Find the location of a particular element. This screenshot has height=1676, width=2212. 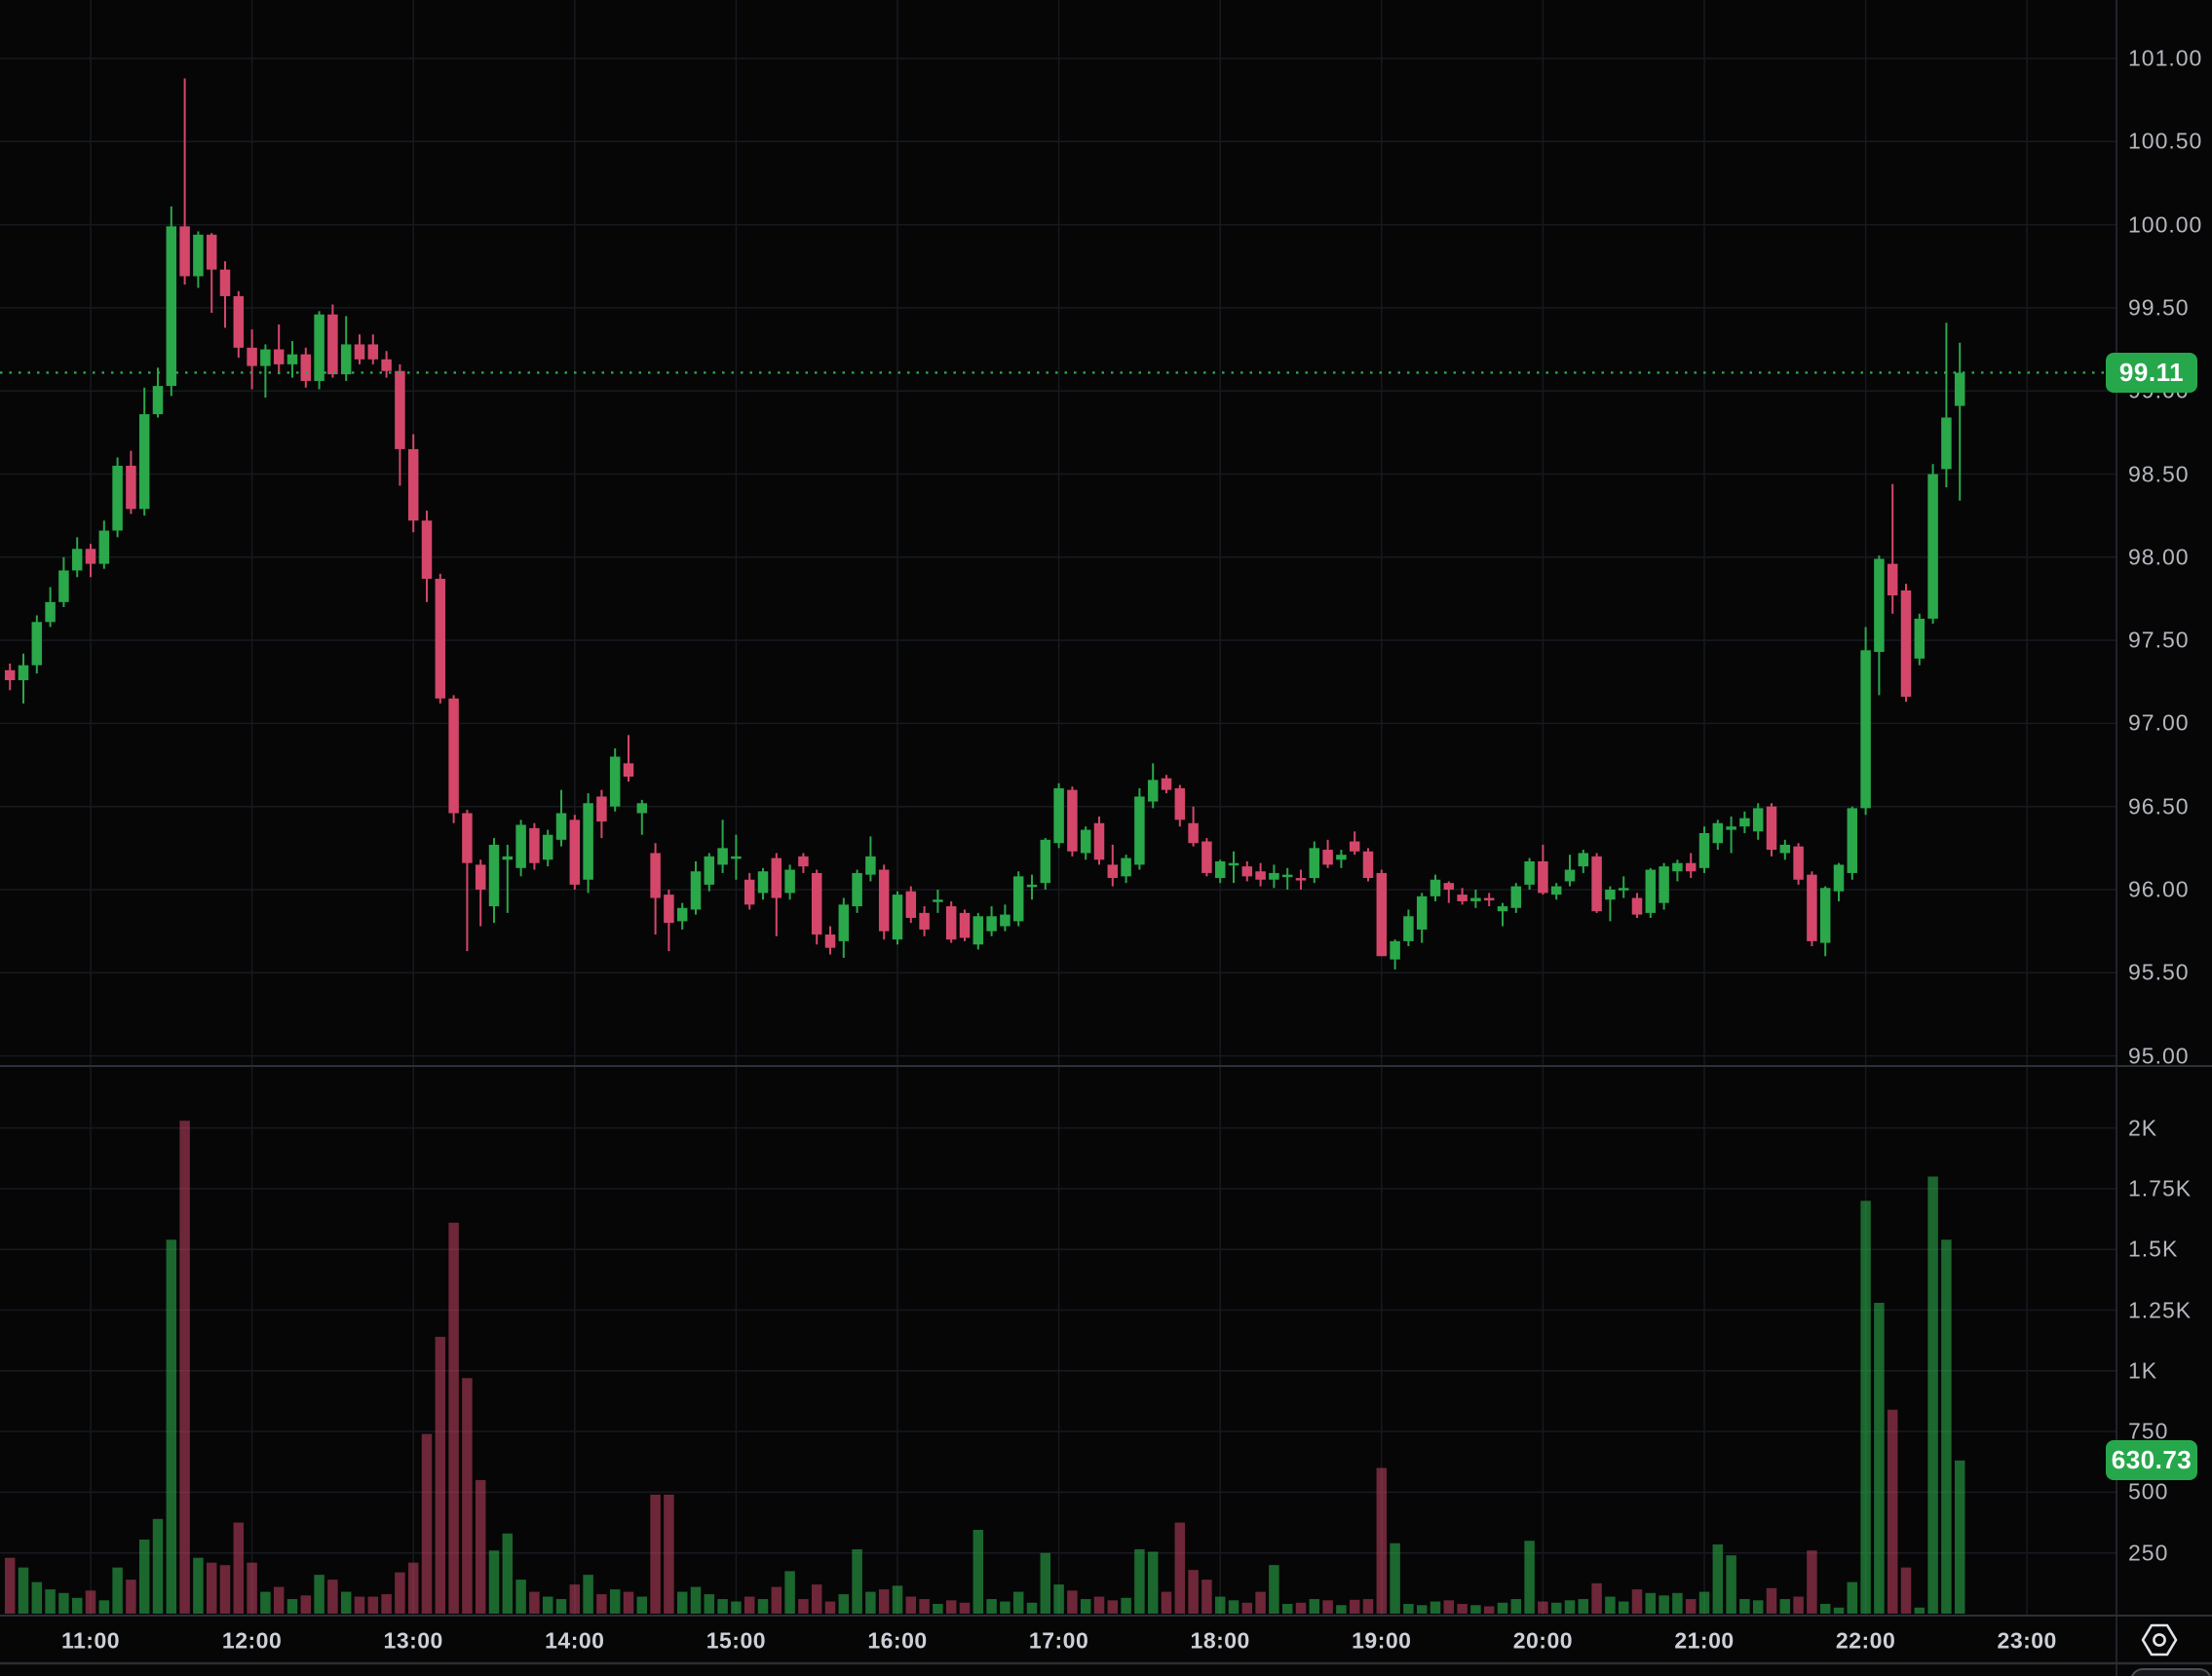

price-tick-label: 100.00 is located at coordinates (2165, 224).